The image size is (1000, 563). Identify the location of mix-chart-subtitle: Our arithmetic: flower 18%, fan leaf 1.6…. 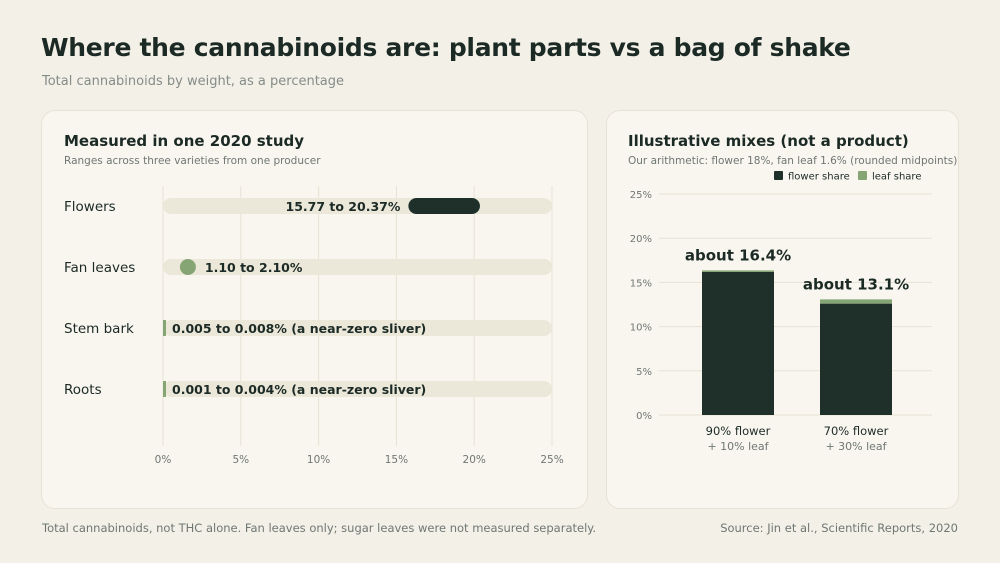
(793, 161).